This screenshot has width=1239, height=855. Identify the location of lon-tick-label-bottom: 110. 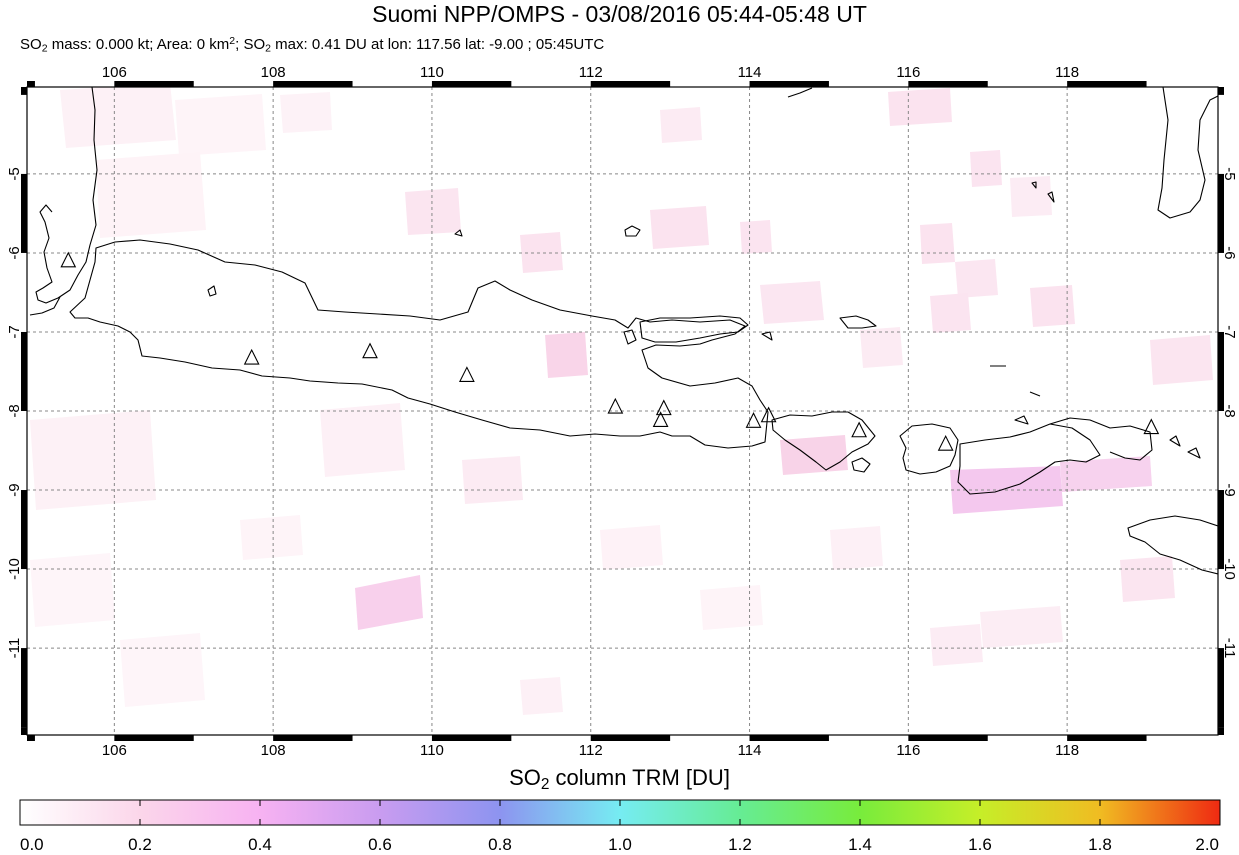
(432, 750).